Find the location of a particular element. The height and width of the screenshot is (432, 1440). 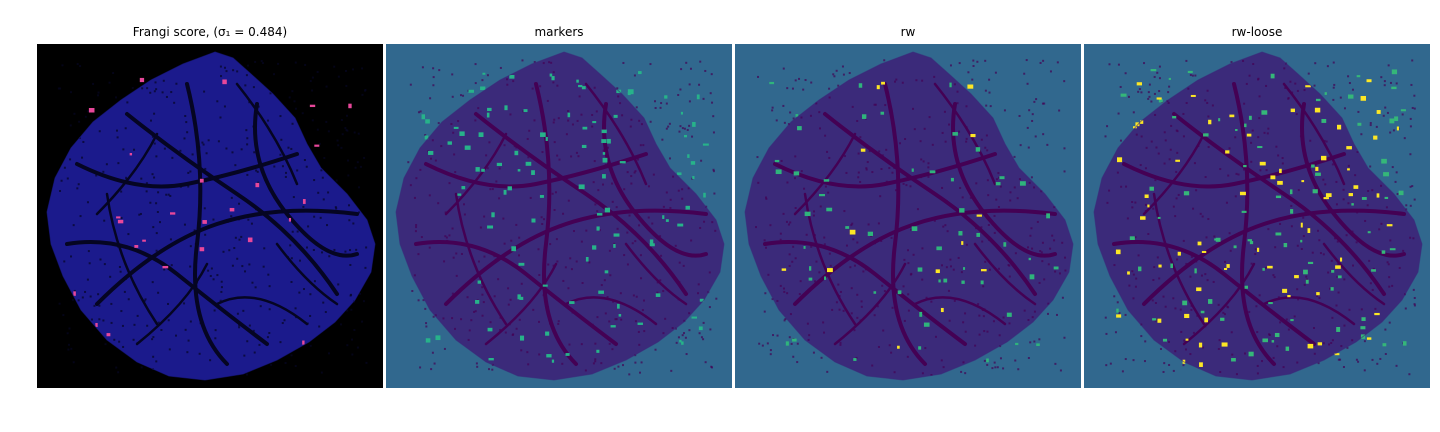

panel-title-rw: rw is located at coordinates (908, 32).